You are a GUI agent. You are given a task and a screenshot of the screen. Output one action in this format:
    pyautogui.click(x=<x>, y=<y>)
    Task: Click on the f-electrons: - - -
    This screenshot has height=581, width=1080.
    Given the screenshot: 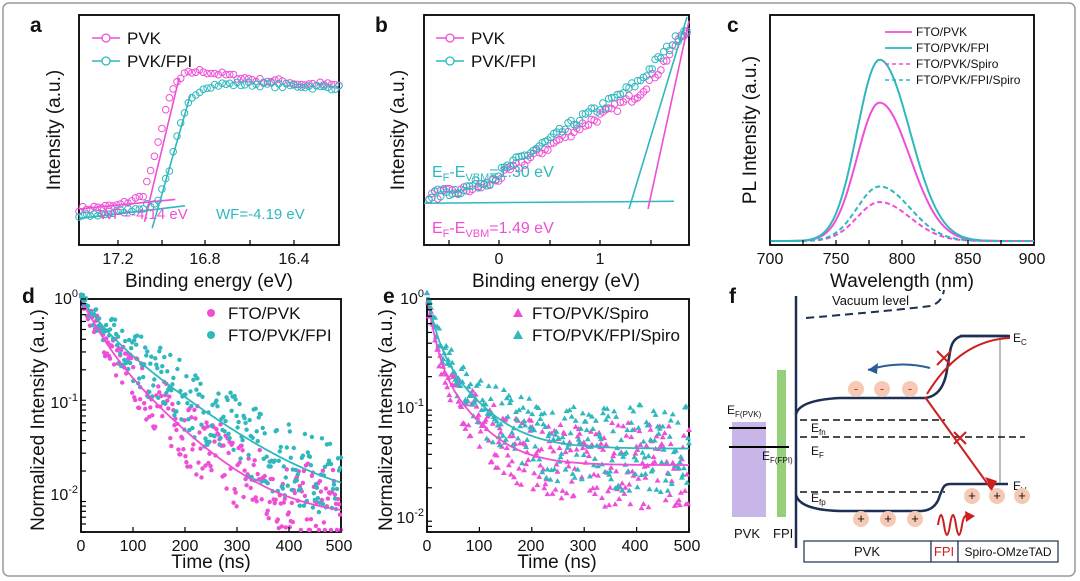 What is the action you would take?
    pyautogui.click(x=883, y=389)
    